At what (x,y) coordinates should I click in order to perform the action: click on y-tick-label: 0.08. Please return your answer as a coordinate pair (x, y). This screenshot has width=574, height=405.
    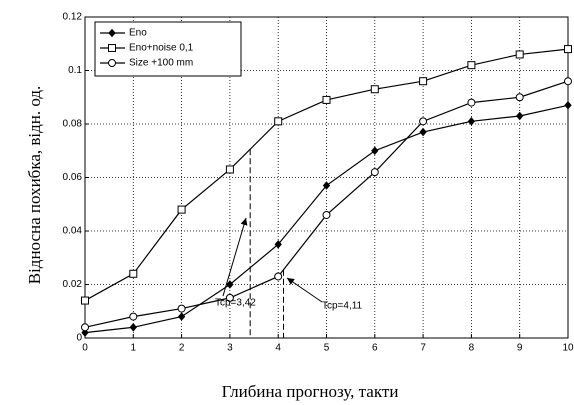
    Looking at the image, I should click on (73, 124).